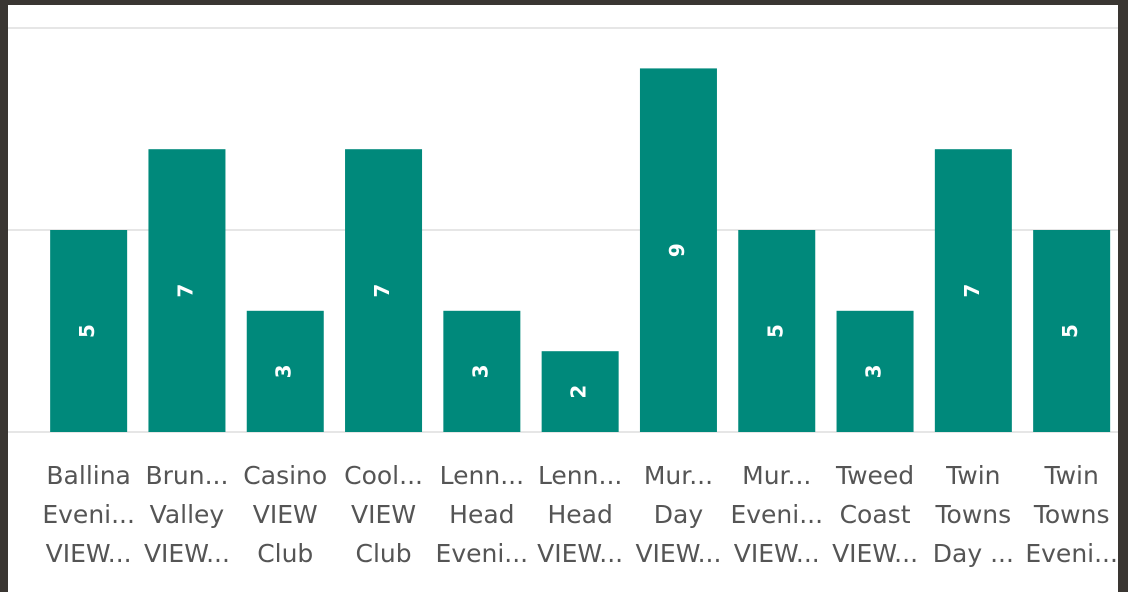  What do you see at coordinates (875, 514) in the screenshot?
I see `x-tick-label: Coast` at bounding box center [875, 514].